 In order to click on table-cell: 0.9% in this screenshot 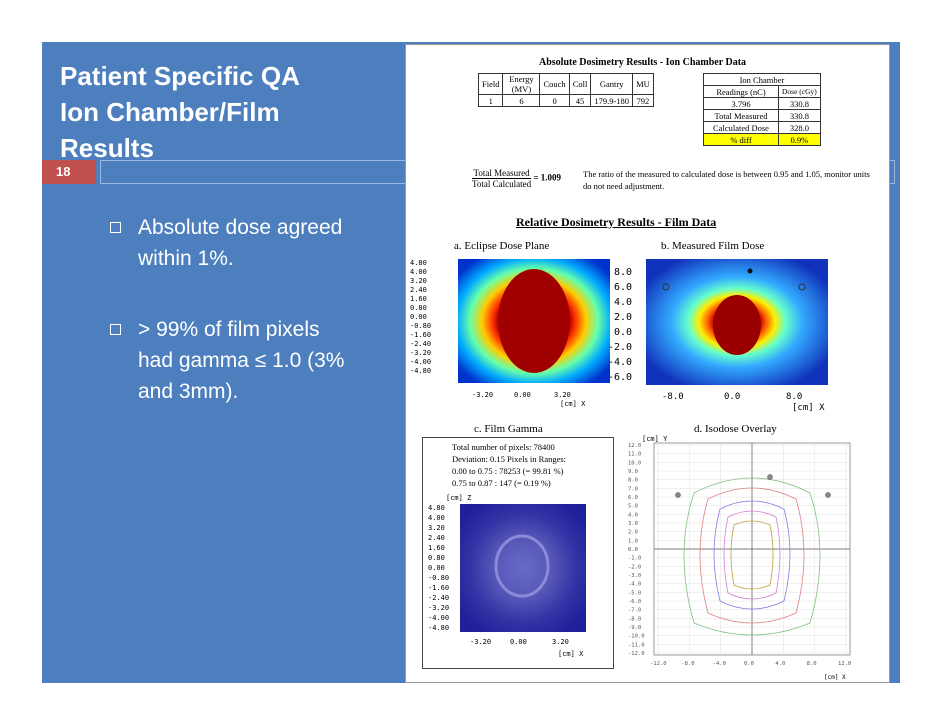, I will do `click(799, 139)`.